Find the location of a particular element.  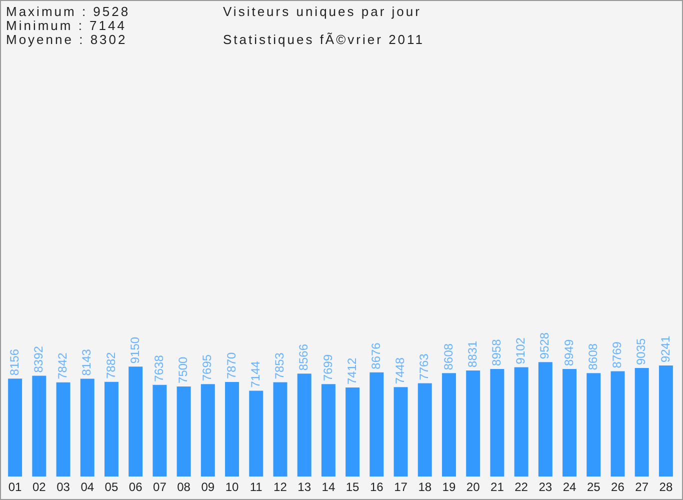

data-label: 7699 is located at coordinates (327, 368).